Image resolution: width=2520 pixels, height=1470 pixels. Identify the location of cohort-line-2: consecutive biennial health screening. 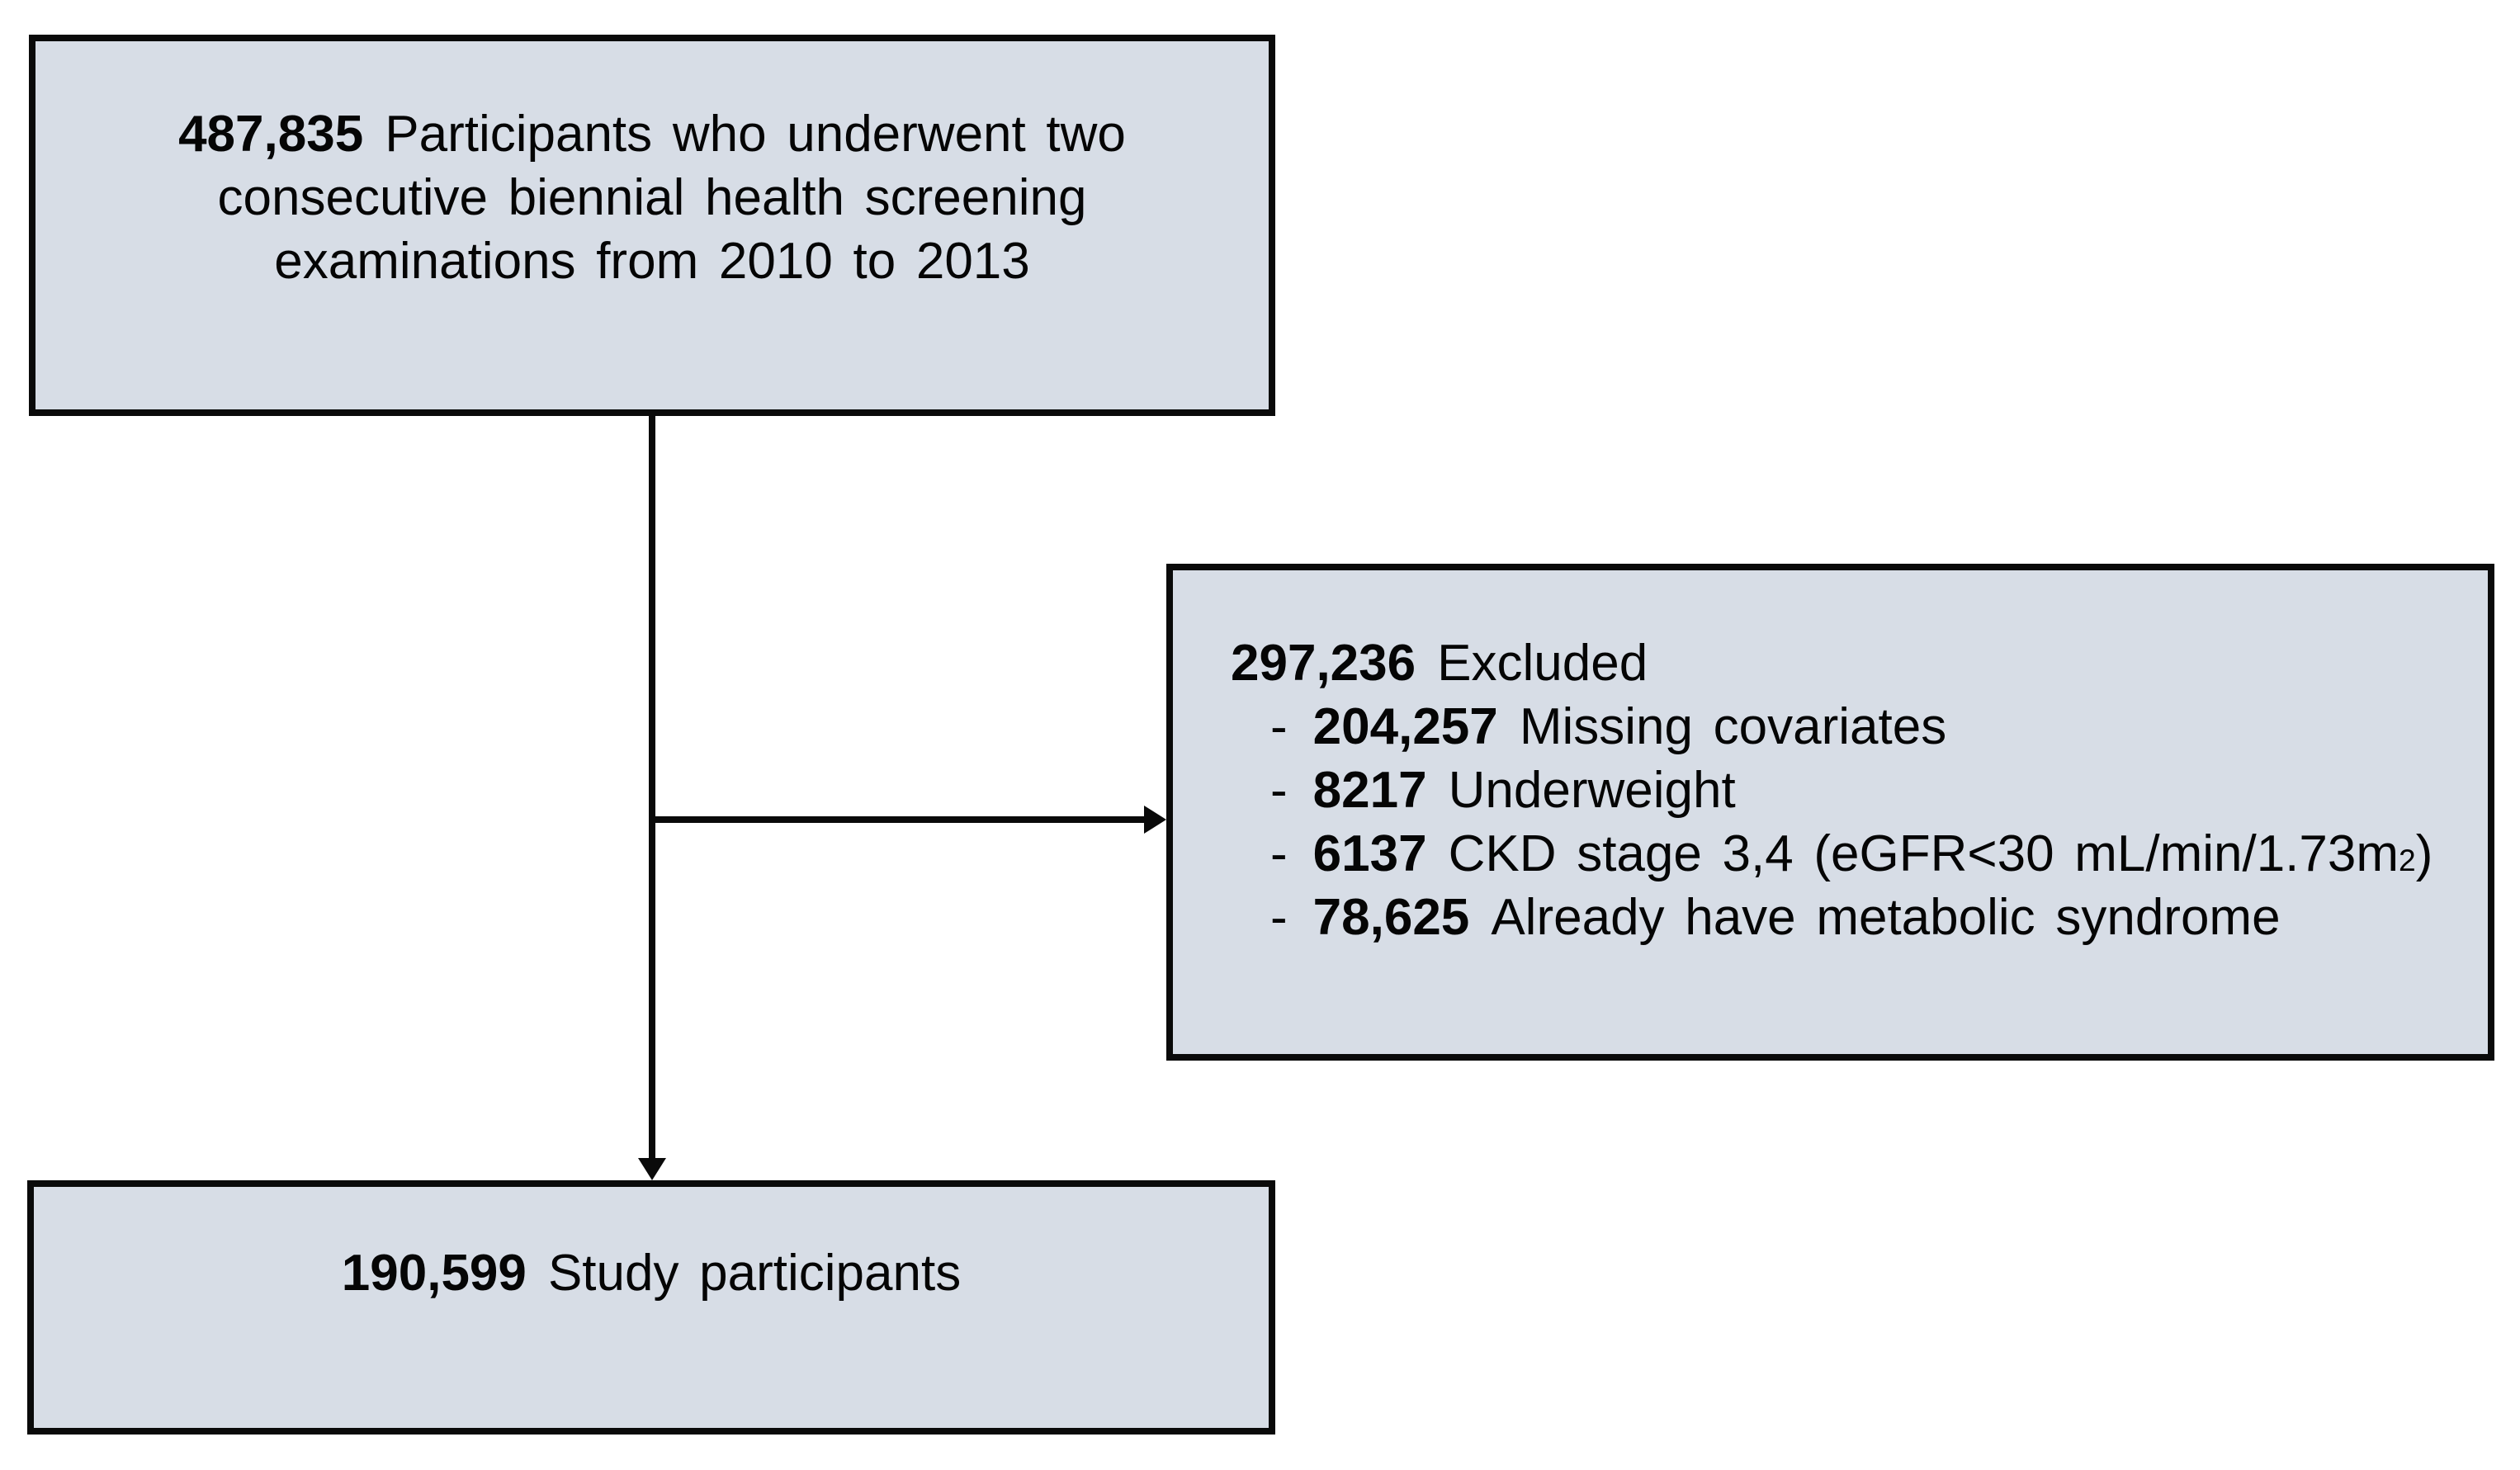
(652, 197).